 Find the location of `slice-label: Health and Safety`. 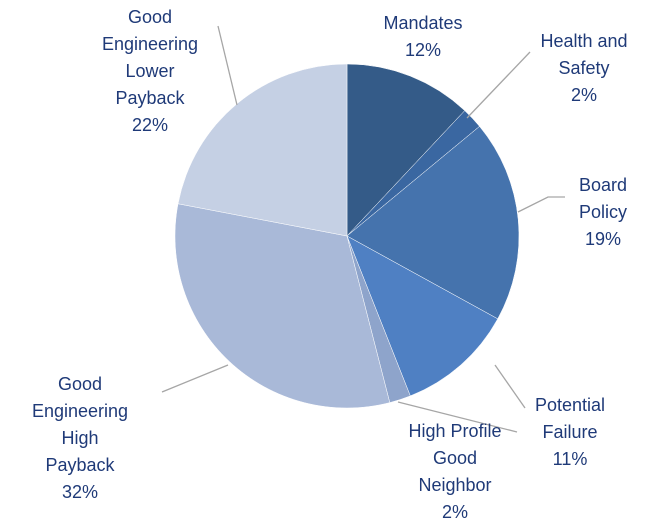

slice-label: Health and Safety is located at coordinates (583, 54).